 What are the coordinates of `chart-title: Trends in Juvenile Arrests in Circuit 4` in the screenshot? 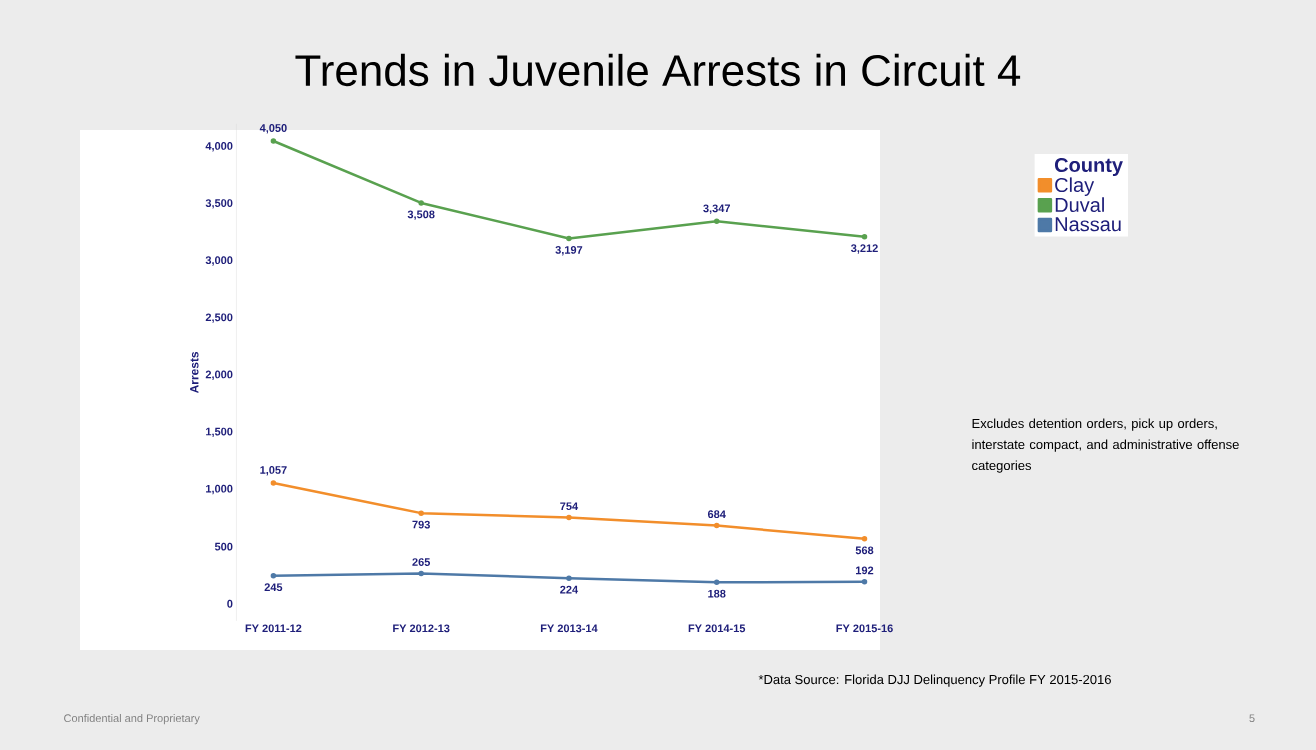 It's located at (658, 70).